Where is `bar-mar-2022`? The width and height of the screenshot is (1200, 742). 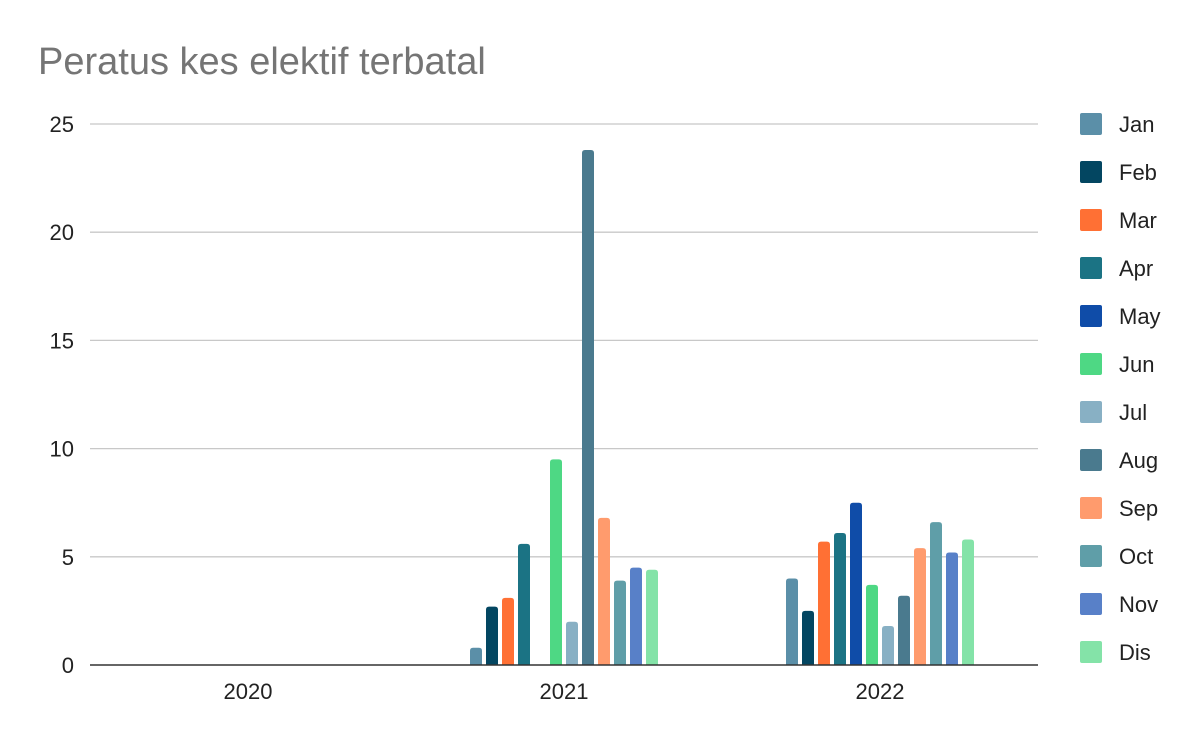
bar-mar-2022 is located at coordinates (824, 603).